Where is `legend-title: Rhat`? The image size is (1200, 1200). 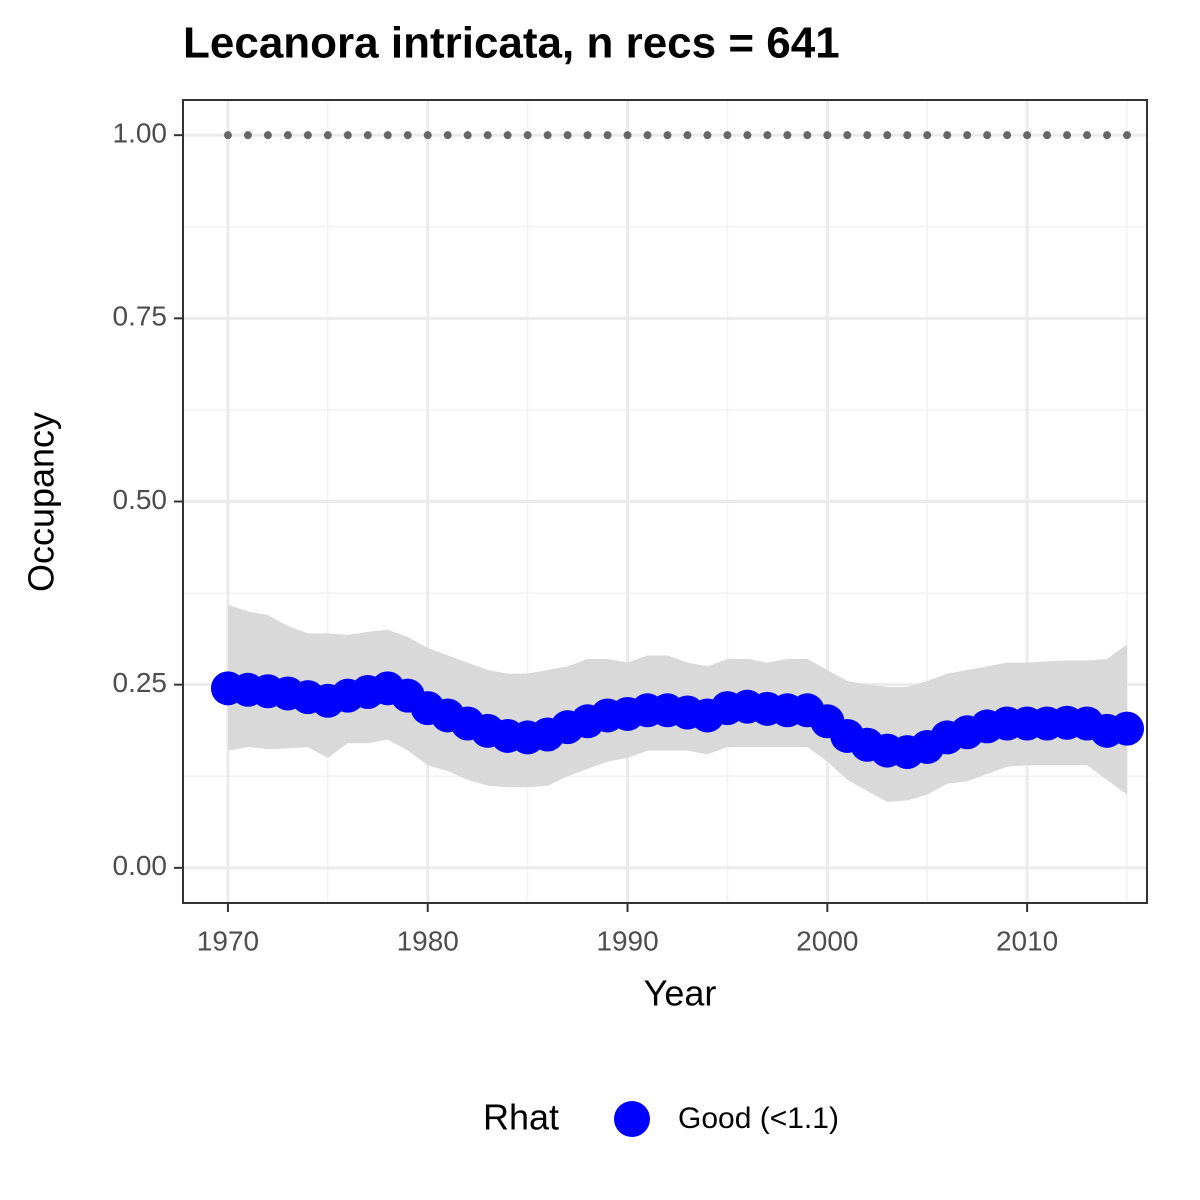 legend-title: Rhat is located at coordinates (521, 1117).